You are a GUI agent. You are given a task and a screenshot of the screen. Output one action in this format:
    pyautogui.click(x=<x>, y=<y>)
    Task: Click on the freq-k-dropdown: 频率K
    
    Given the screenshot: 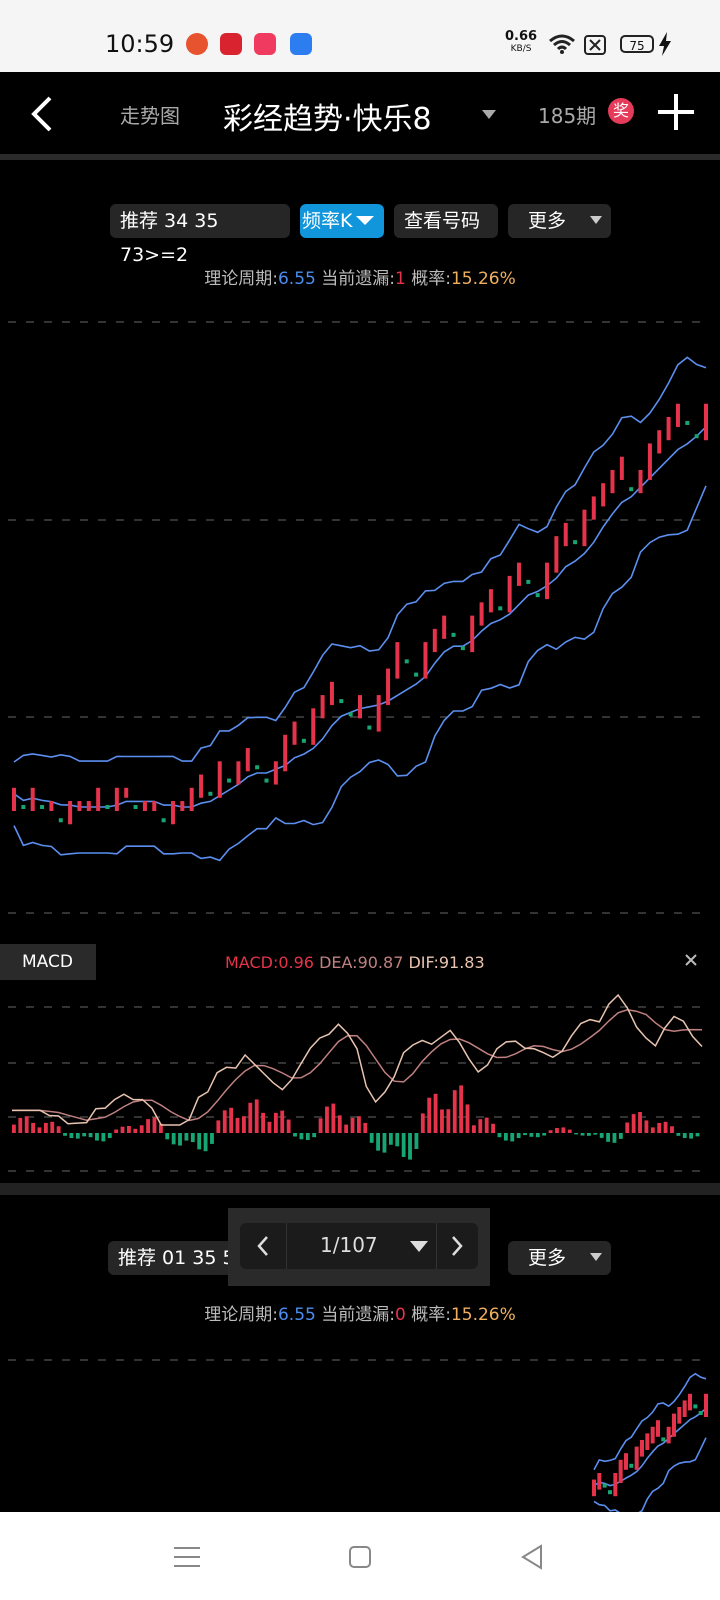 What is the action you would take?
    pyautogui.click(x=342, y=221)
    